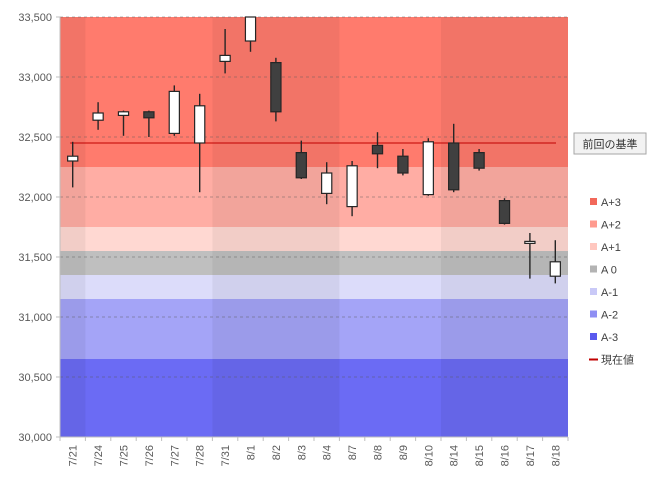 This screenshot has height=480, width=657. What do you see at coordinates (404, 452) in the screenshot?
I see `x-tick-label: 8/9` at bounding box center [404, 452].